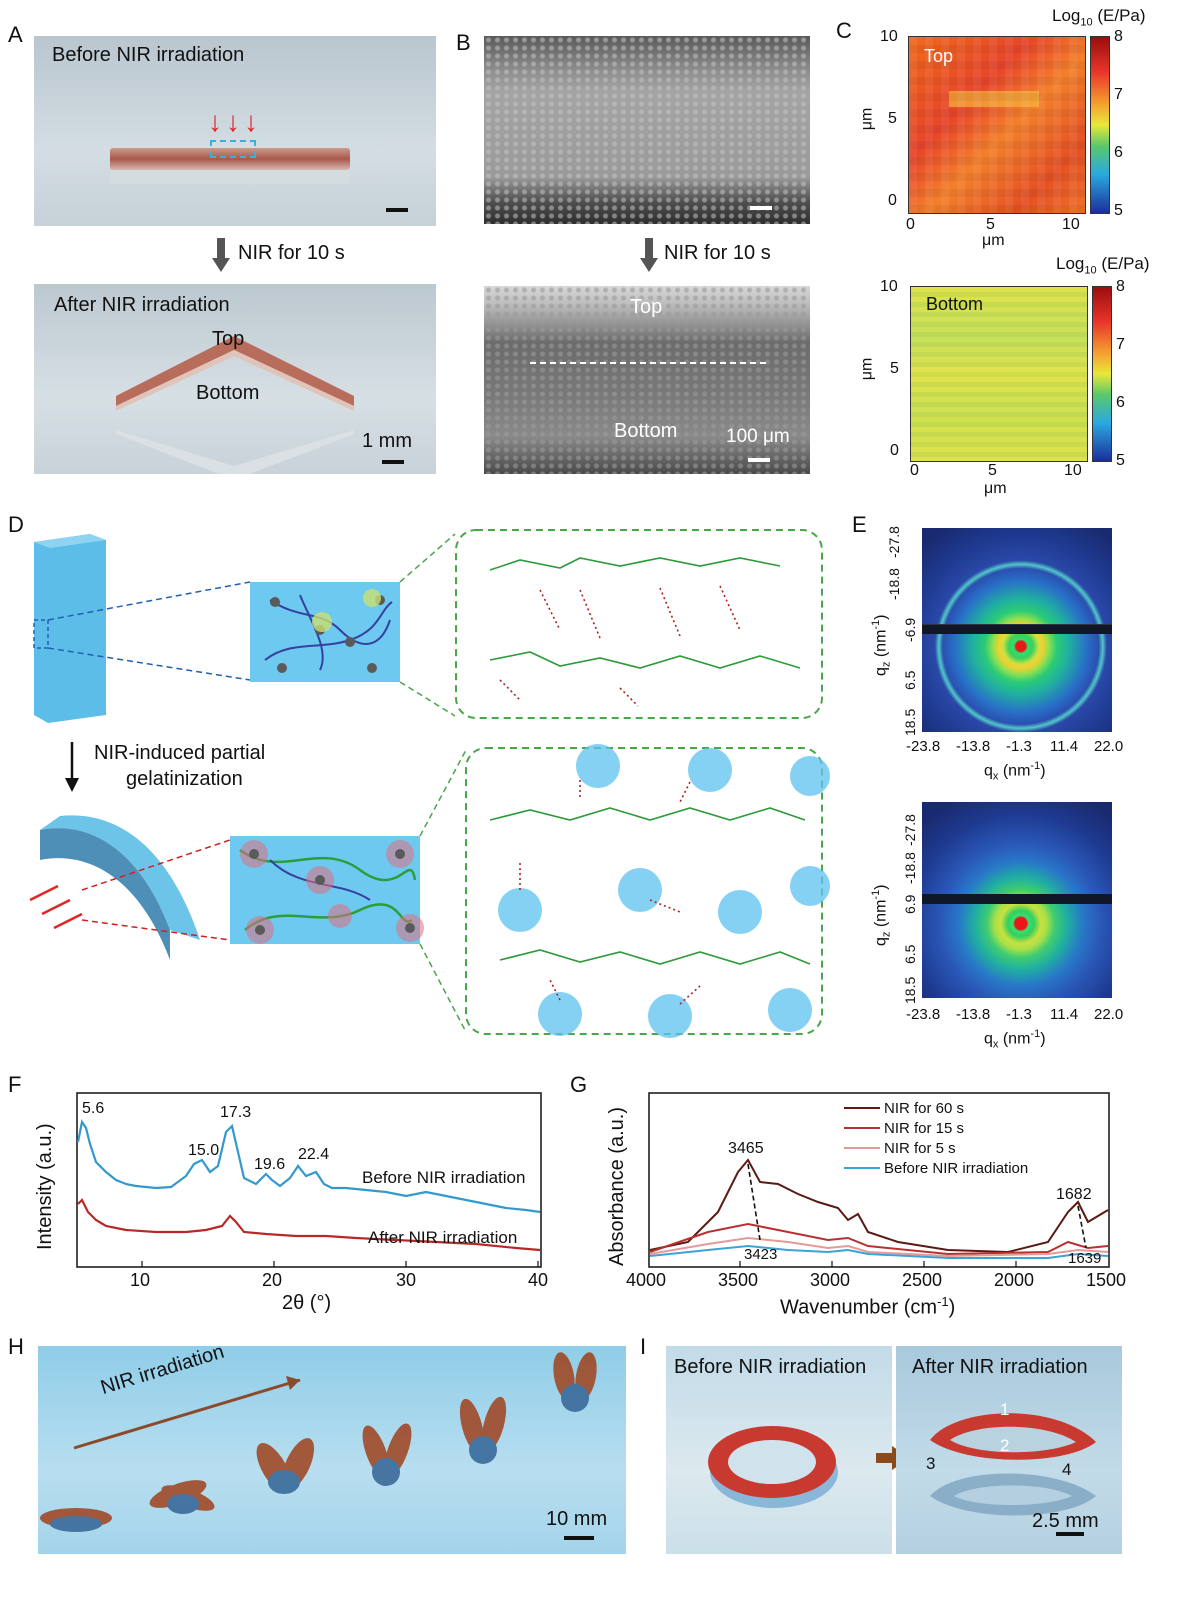 This screenshot has height=1600, width=1185. I want to click on peak-label: 19.6, so click(270, 1164).